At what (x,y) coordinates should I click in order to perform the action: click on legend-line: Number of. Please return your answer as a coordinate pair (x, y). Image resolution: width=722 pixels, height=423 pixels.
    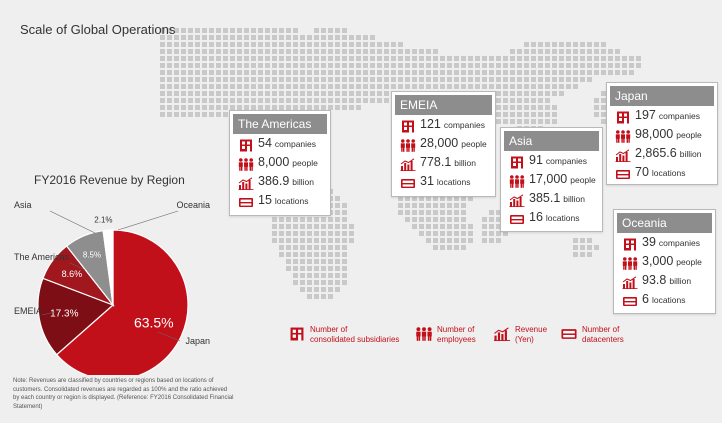
    Looking at the image, I should click on (601, 329).